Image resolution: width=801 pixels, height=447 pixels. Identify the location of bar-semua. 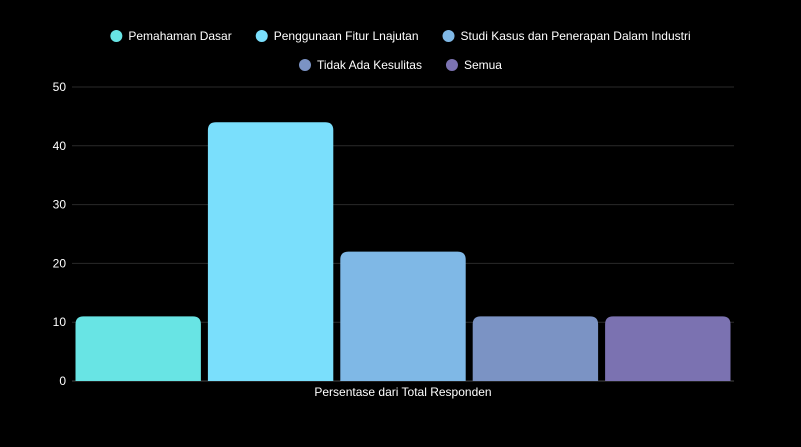
(668, 348).